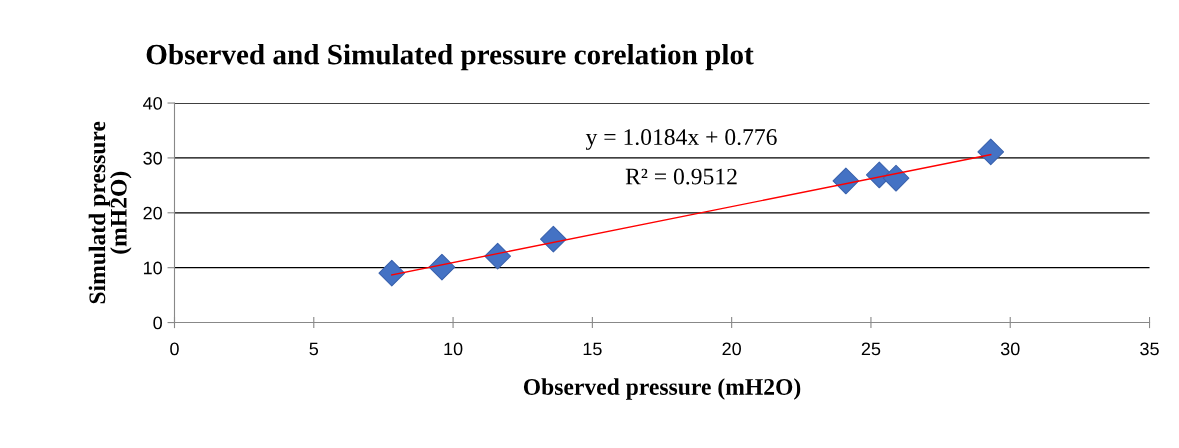  What do you see at coordinates (1010, 349) in the screenshot?
I see `x-tick-label: 30` at bounding box center [1010, 349].